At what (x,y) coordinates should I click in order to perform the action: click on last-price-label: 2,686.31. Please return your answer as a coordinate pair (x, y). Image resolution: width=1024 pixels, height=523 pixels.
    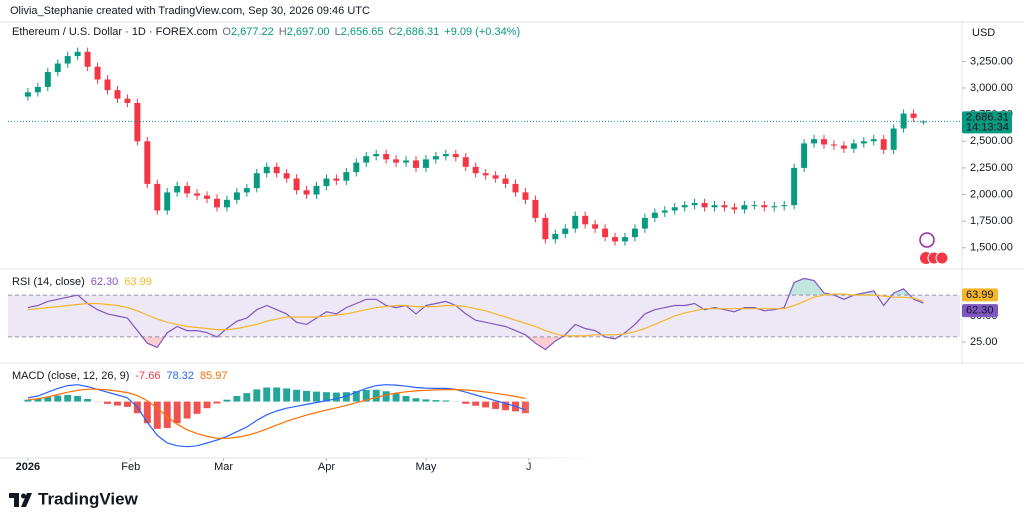
    Looking at the image, I should click on (987, 117).